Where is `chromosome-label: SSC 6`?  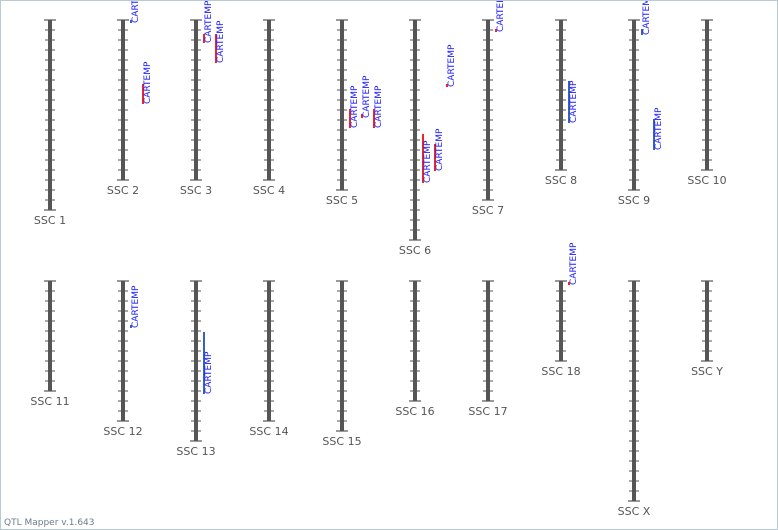 chromosome-label: SSC 6 is located at coordinates (415, 250).